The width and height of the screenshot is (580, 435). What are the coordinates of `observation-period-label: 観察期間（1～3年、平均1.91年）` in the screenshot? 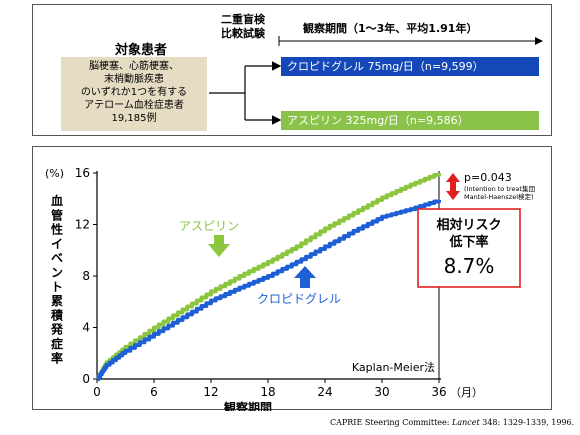 It's located at (390, 28).